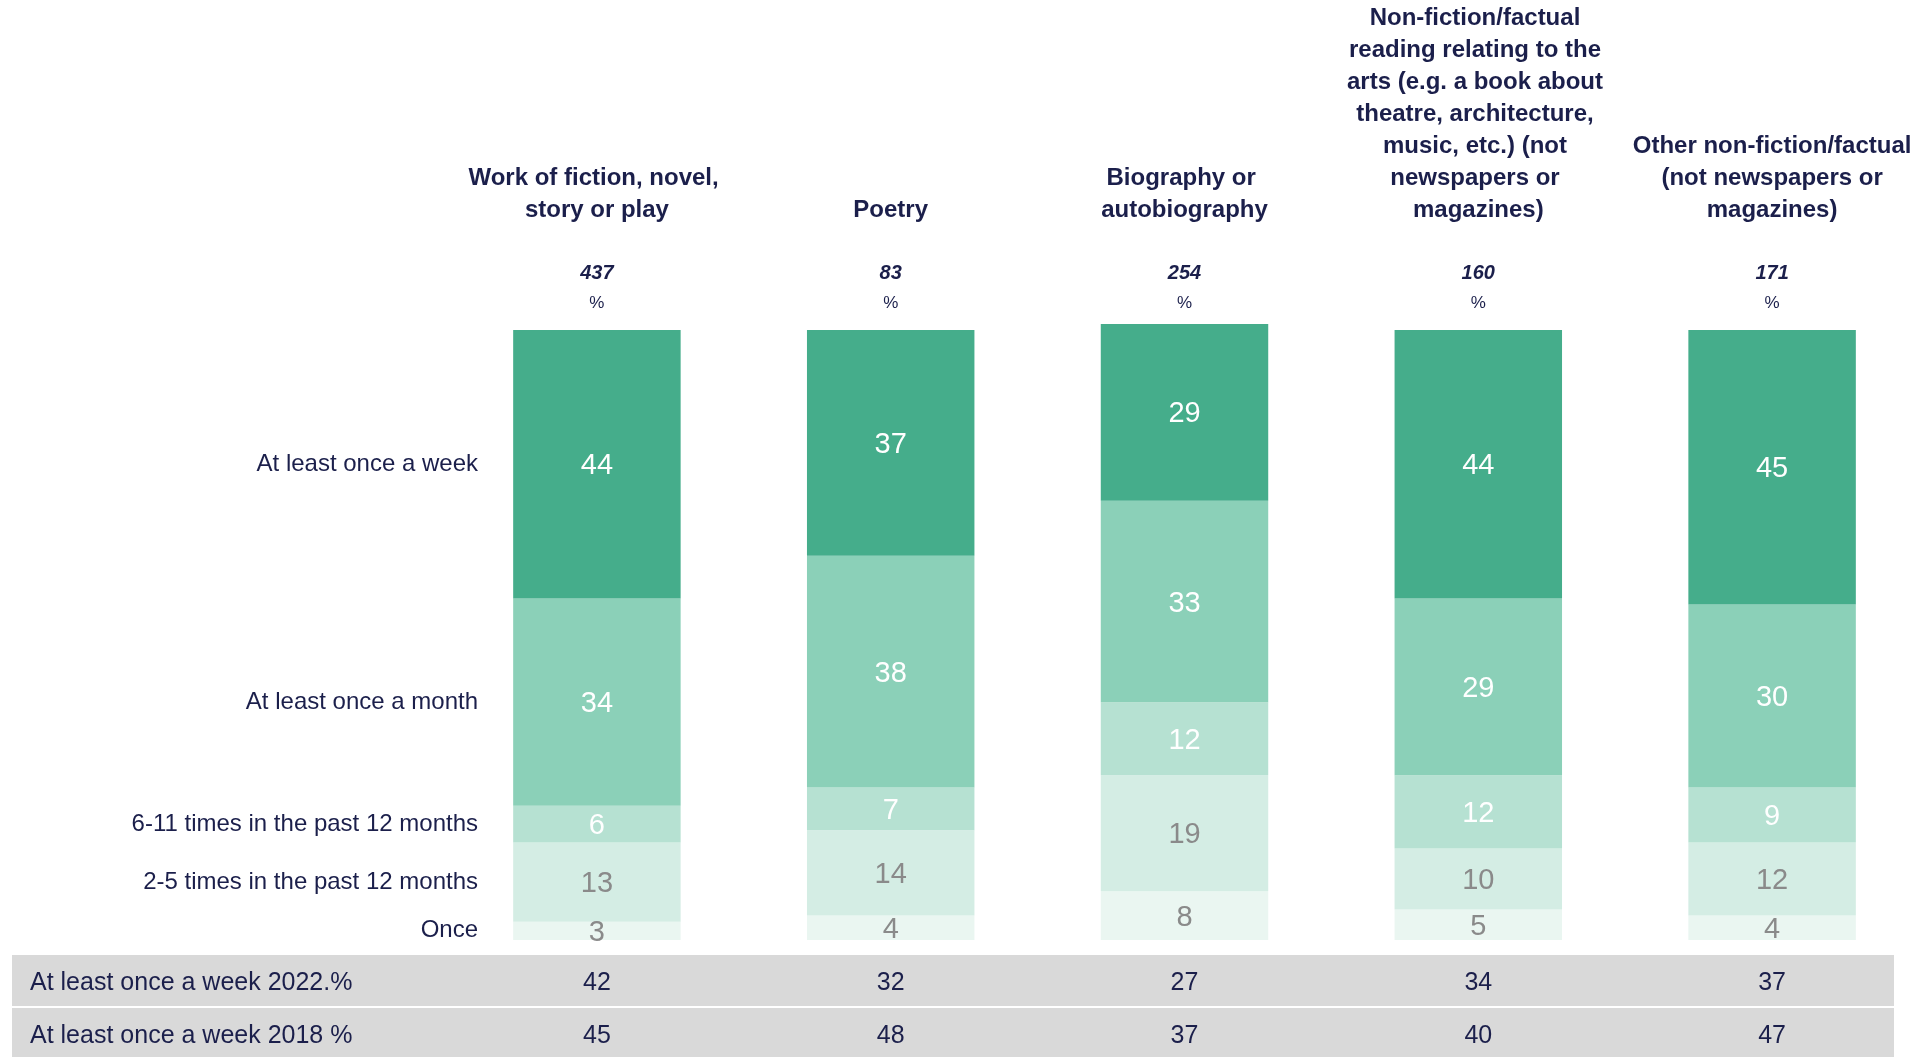 Image resolution: width=1919 pixels, height=1057 pixels. I want to click on text: 254, so click(1184, 272).